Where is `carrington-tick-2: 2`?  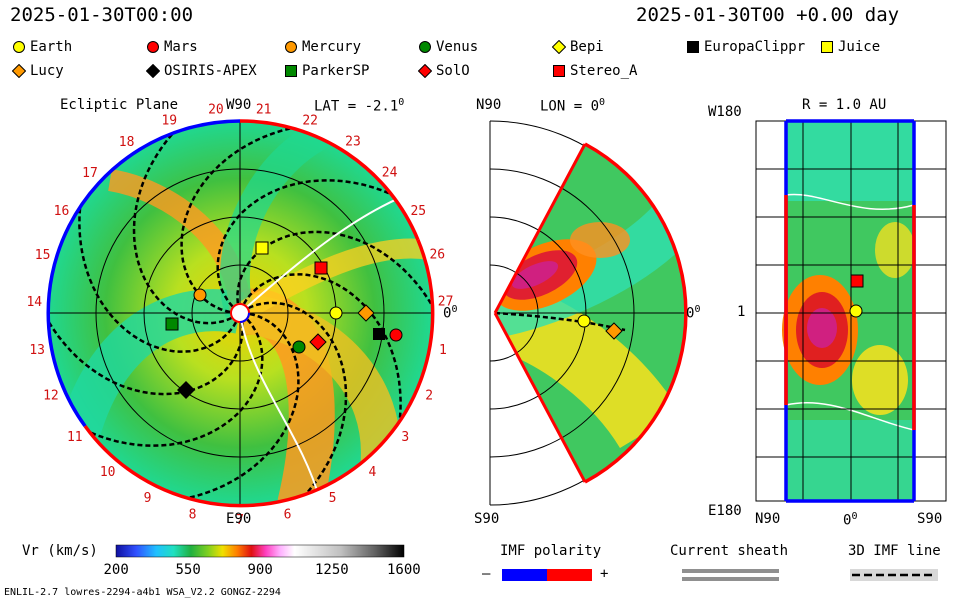
carrington-tick-2: 2 is located at coordinates (429, 396).